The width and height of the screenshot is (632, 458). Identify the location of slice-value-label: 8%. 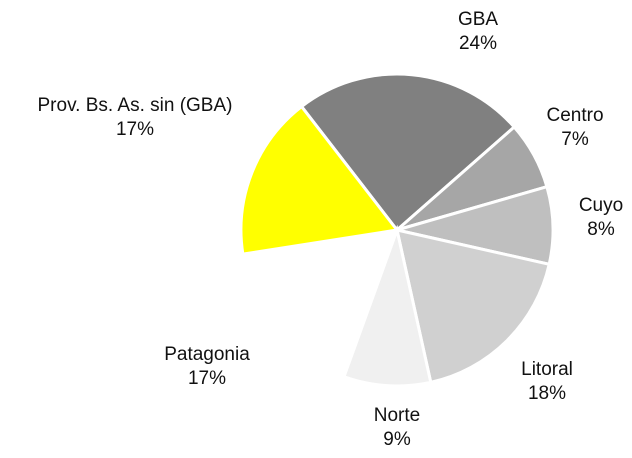
(601, 229).